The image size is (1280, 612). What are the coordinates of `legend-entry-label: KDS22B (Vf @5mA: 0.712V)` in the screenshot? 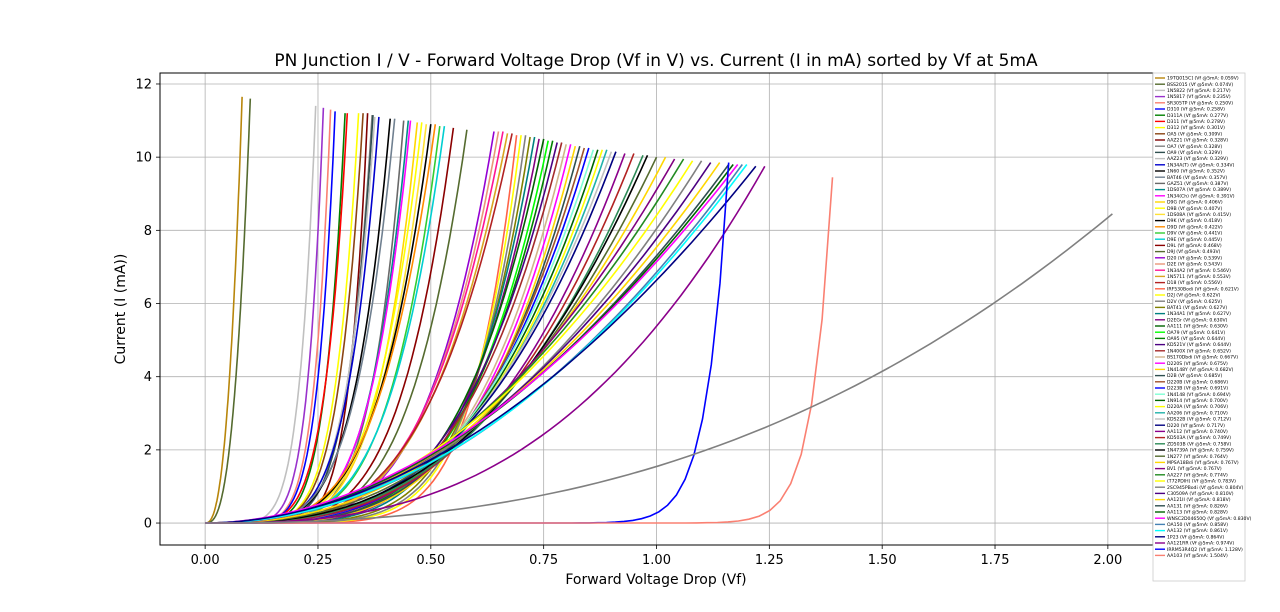 It's located at (1199, 420).